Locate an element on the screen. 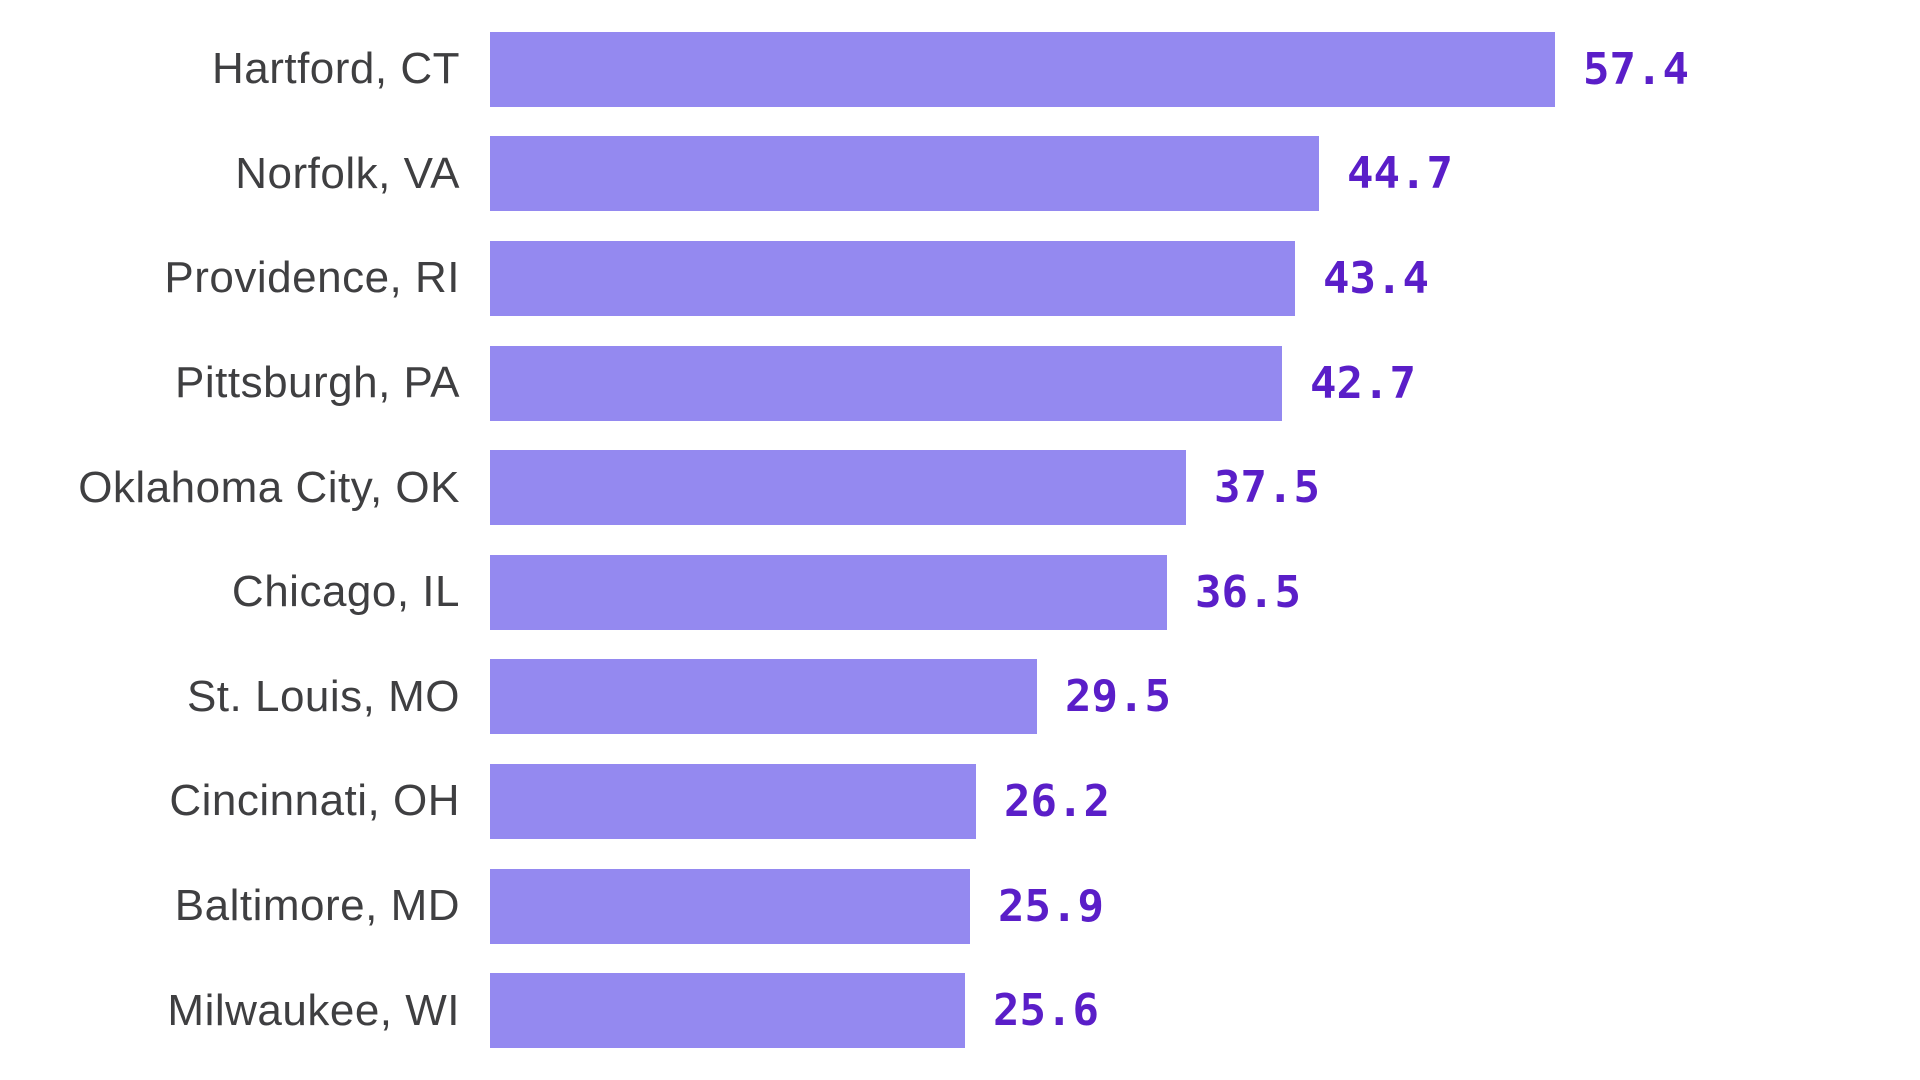 This screenshot has width=1920, height=1080. bar-track: 44.7 is located at coordinates (1205, 174).